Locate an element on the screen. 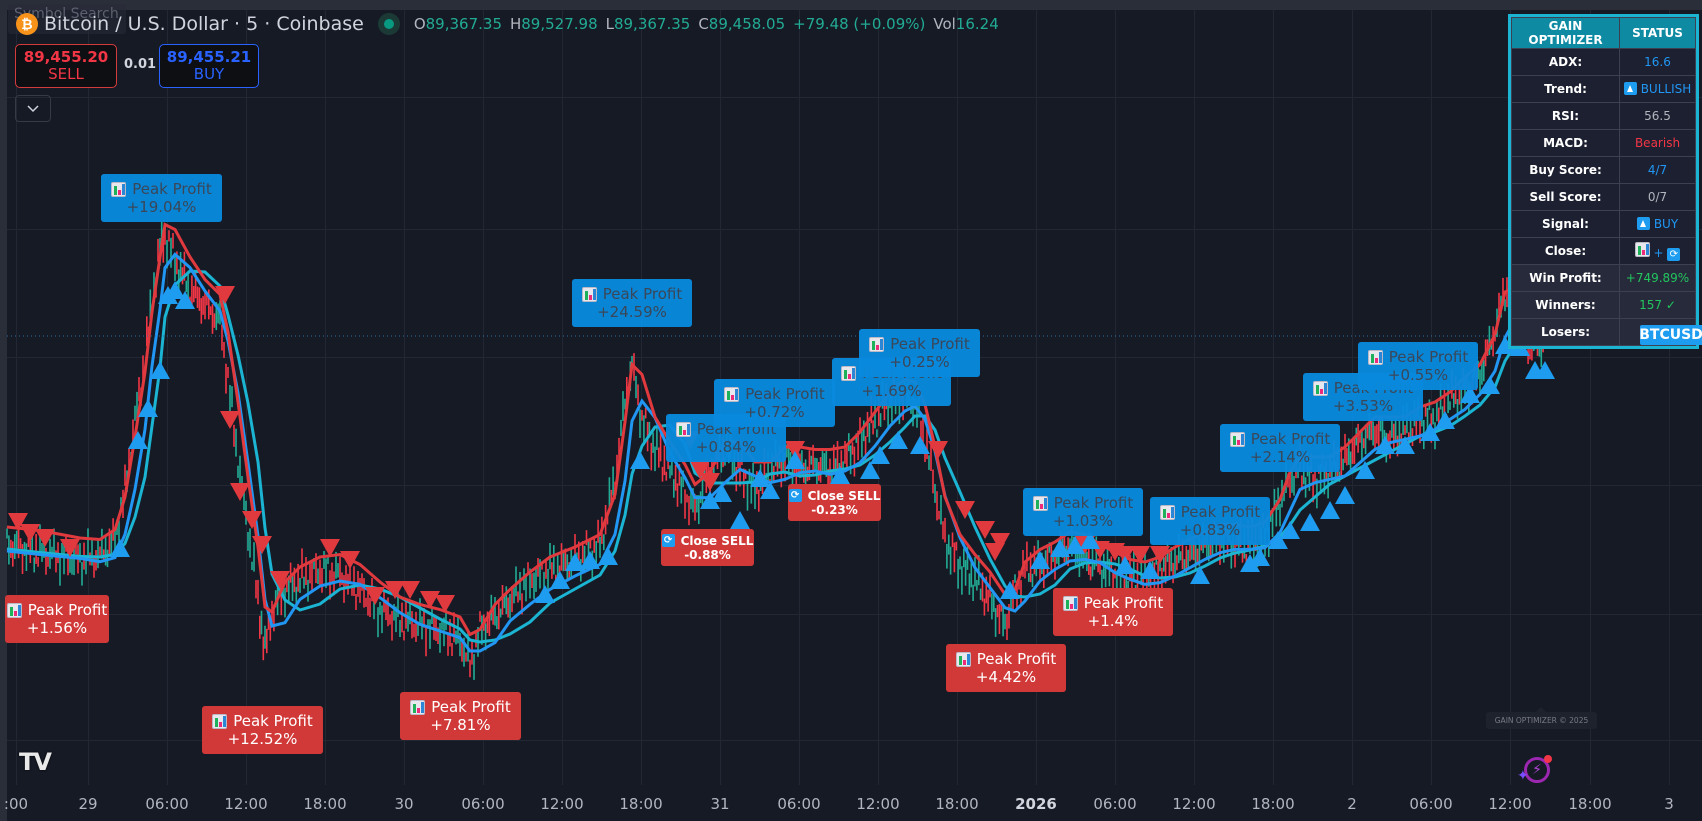  panel-row-label: Sell Score: is located at coordinates (1565, 197).